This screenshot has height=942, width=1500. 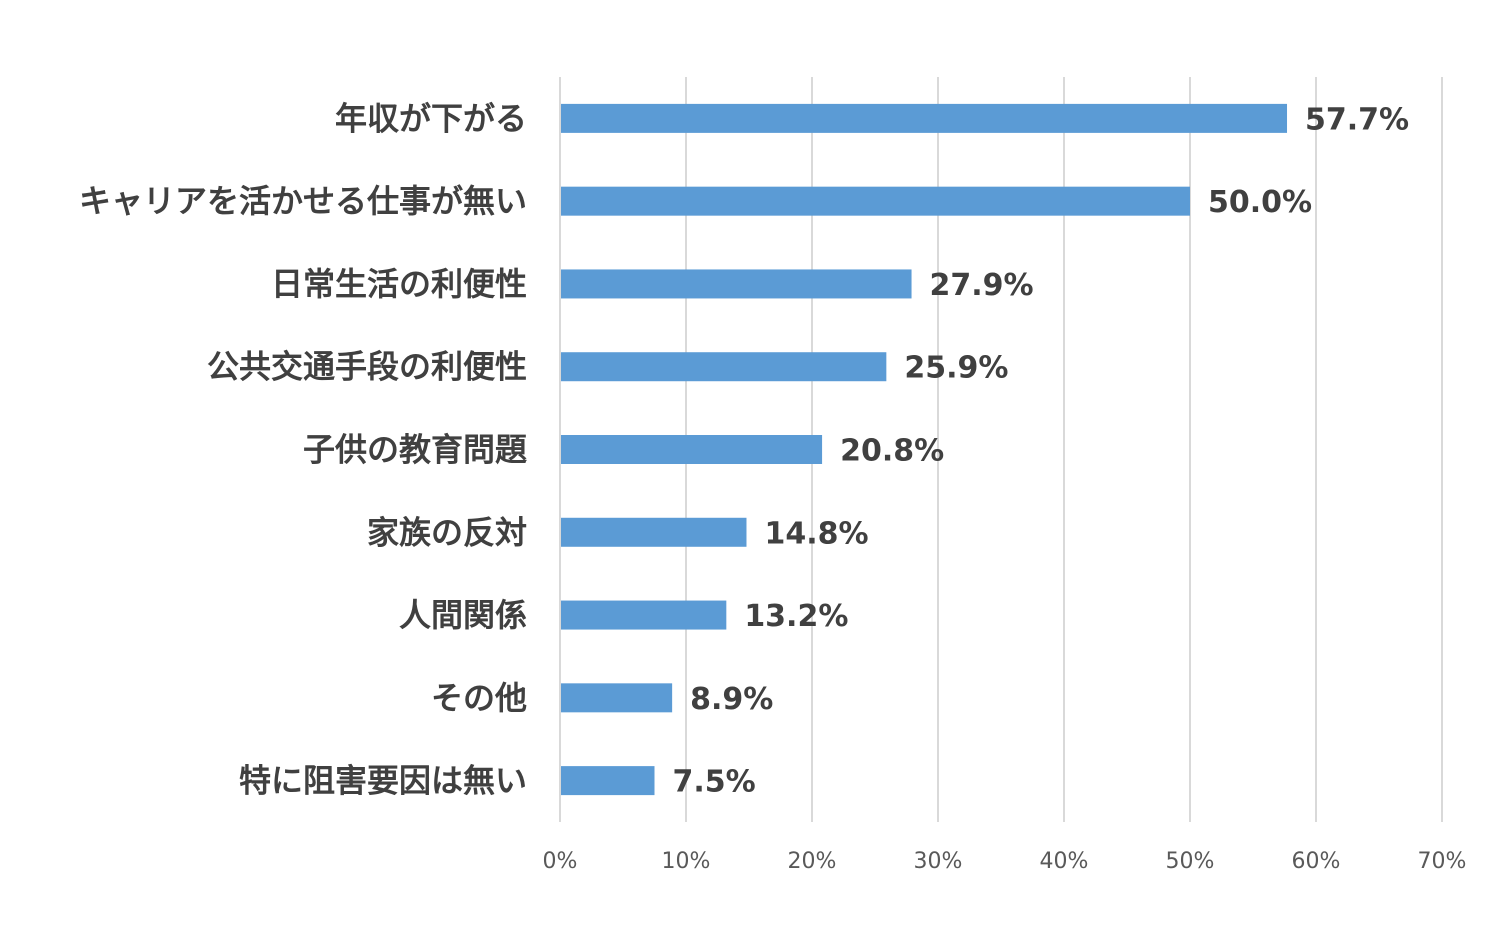 What do you see at coordinates (479, 698) in the screenshot?
I see `category-label-7: その他` at bounding box center [479, 698].